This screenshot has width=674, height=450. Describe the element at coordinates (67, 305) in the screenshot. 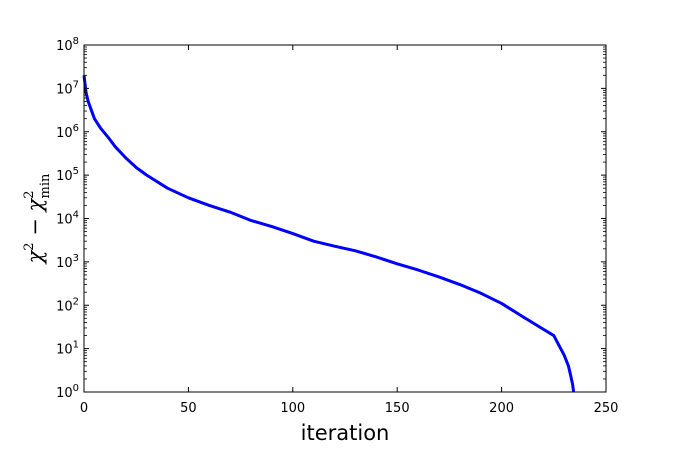

I see `y-tick-label: 10²` at that location.